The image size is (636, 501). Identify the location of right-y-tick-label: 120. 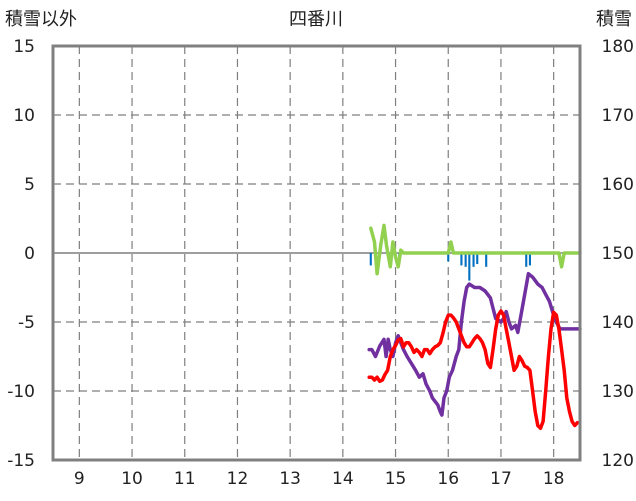
(618, 461).